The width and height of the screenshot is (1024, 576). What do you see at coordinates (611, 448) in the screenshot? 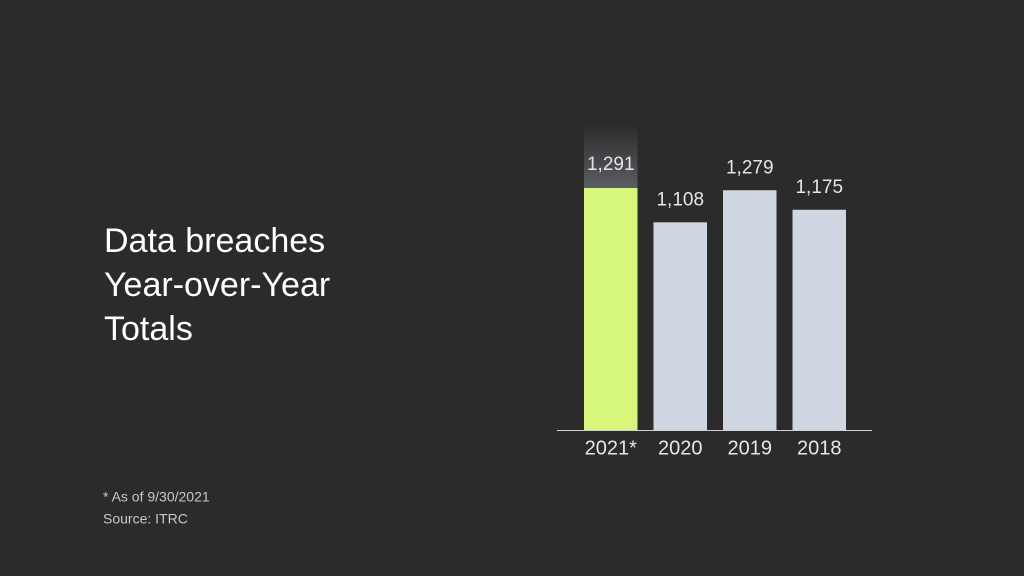
I see `x-tick-label: 2021*` at bounding box center [611, 448].